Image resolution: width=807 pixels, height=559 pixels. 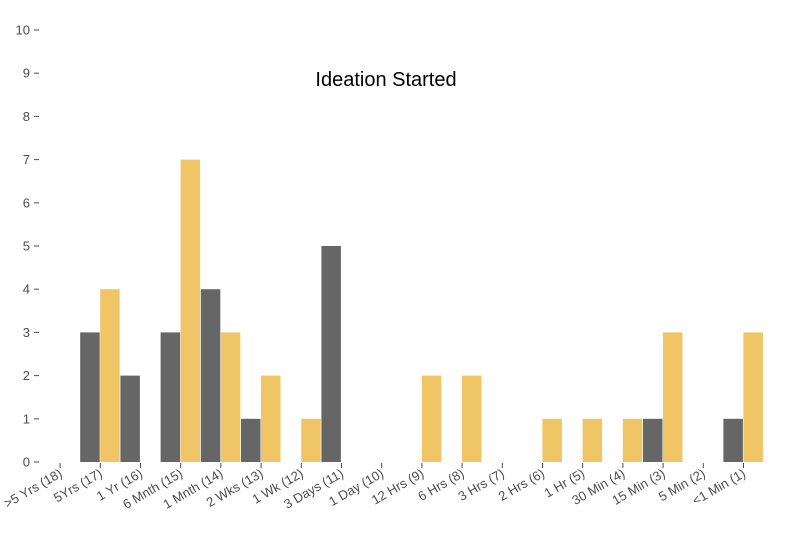 I want to click on y-axis: 0 1 2 3 4 5 6 7 8 9 10, so click(x=27, y=246).